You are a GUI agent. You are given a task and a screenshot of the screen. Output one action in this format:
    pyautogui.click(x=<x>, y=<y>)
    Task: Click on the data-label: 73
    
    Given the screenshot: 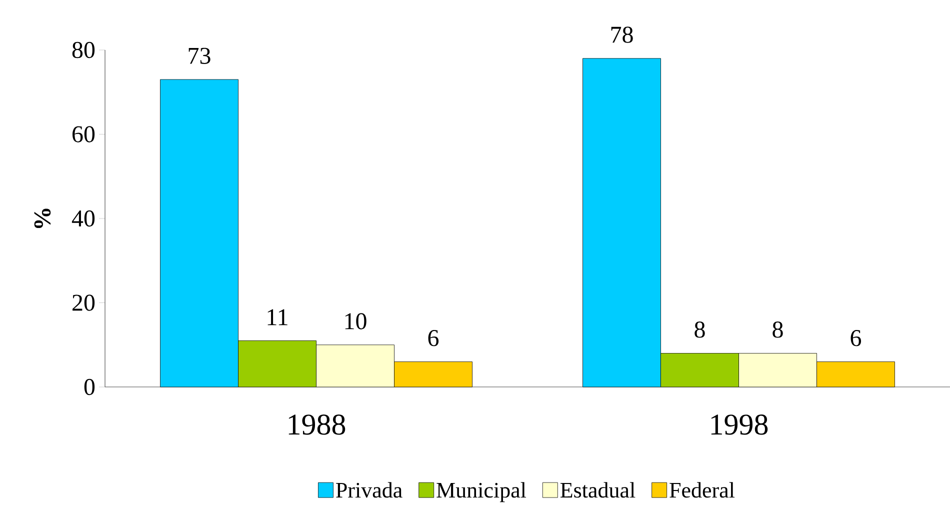 What is the action you would take?
    pyautogui.click(x=199, y=56)
    